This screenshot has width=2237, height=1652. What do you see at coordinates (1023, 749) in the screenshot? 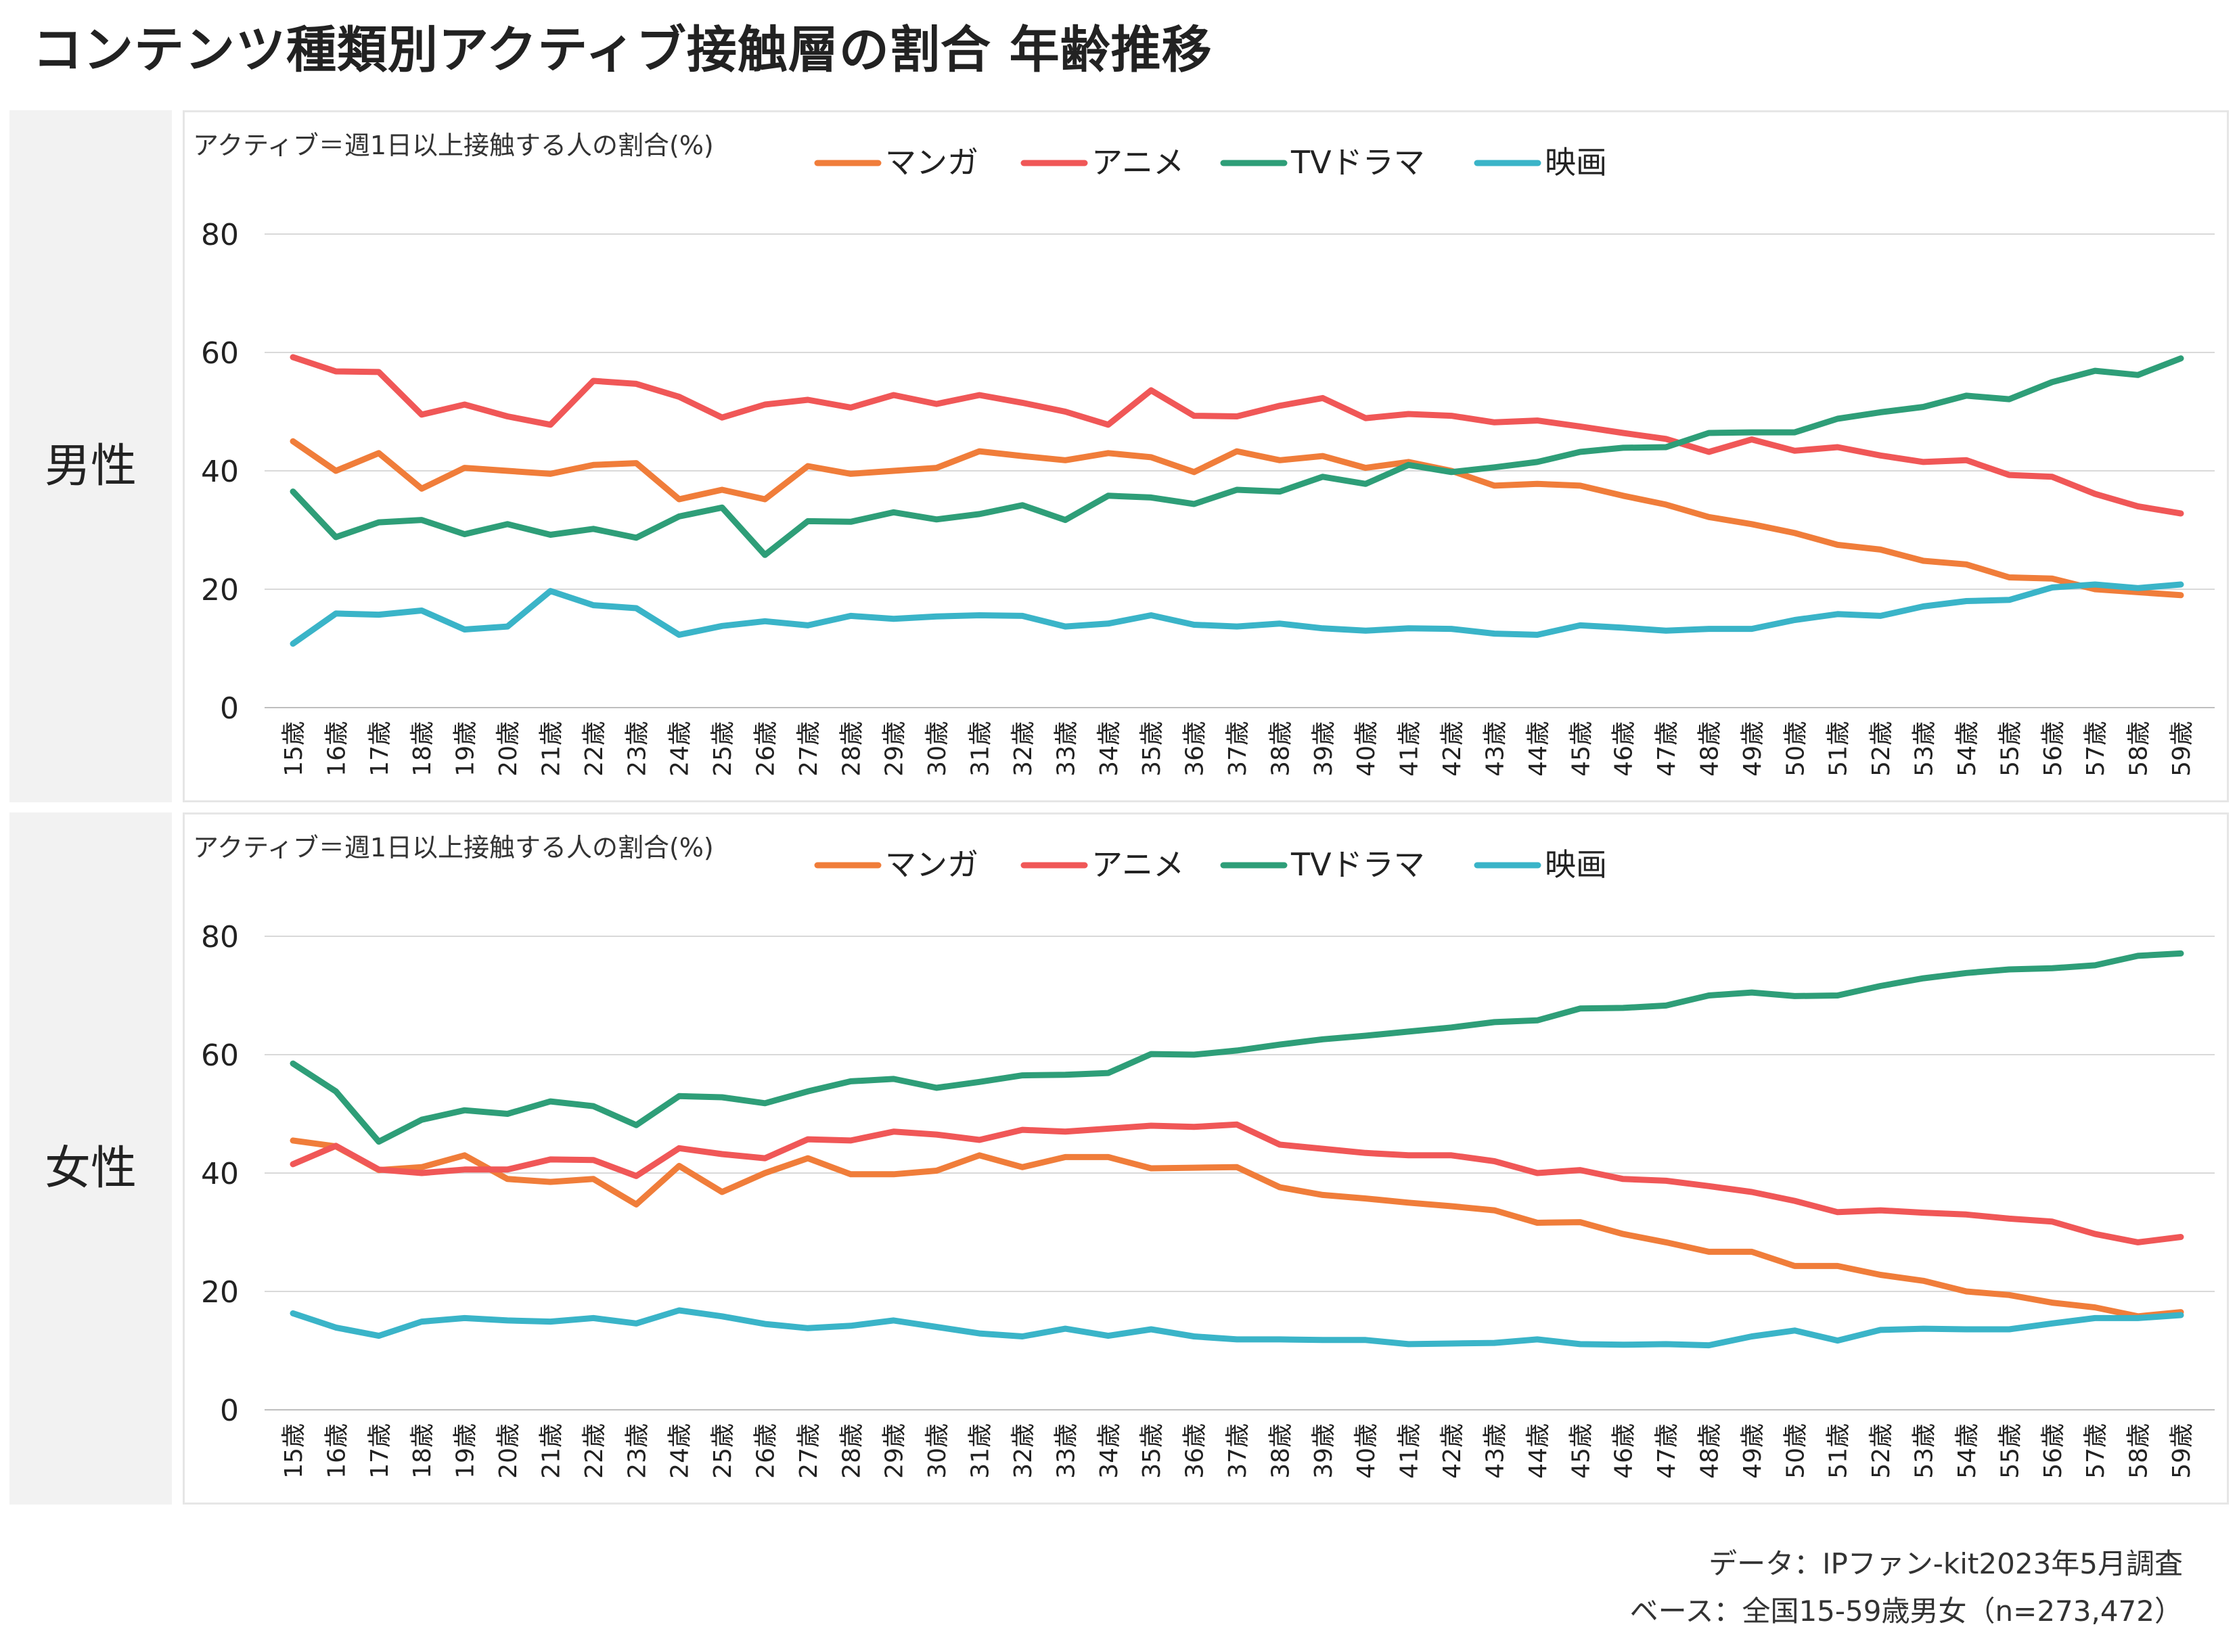
I see `x-tick-label: 32歳` at bounding box center [1023, 749].